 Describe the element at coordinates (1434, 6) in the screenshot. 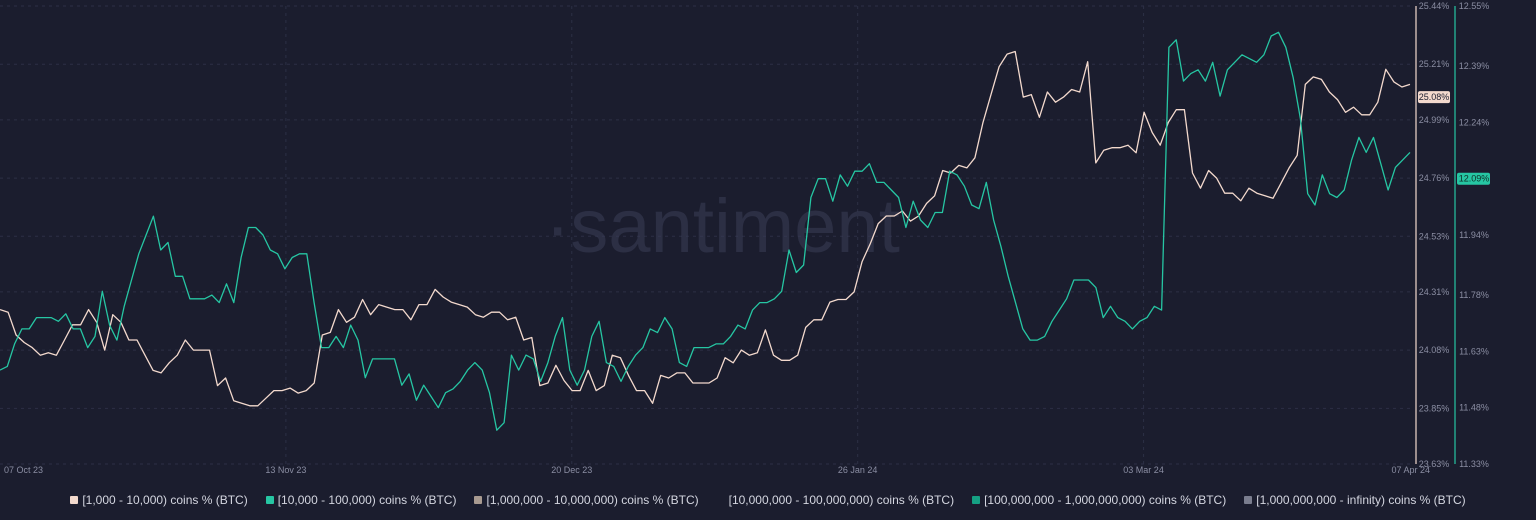

I see `y-left-tick-label: 25.44%` at that location.